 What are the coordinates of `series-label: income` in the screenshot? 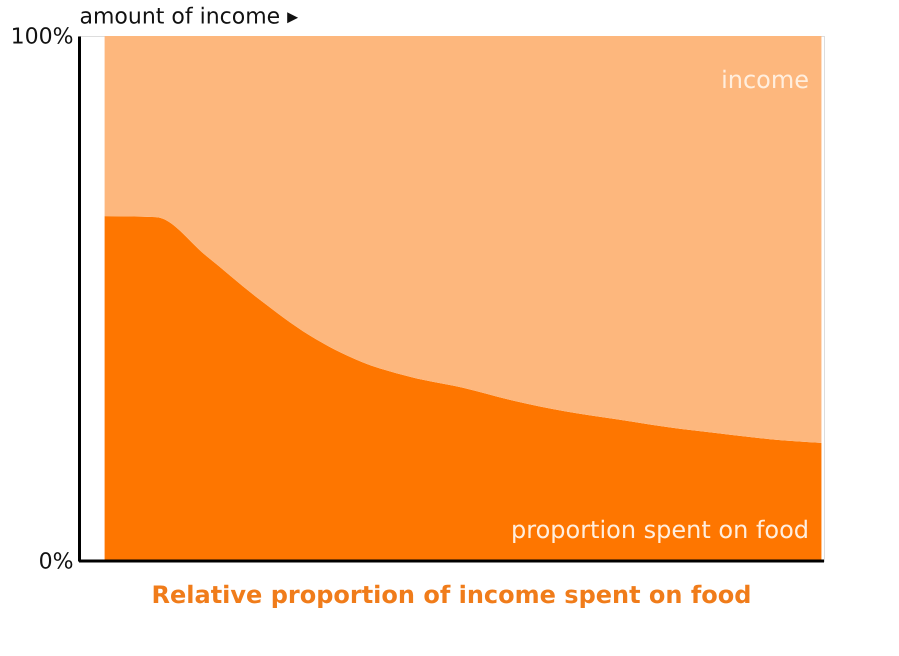 It's located at (765, 80).